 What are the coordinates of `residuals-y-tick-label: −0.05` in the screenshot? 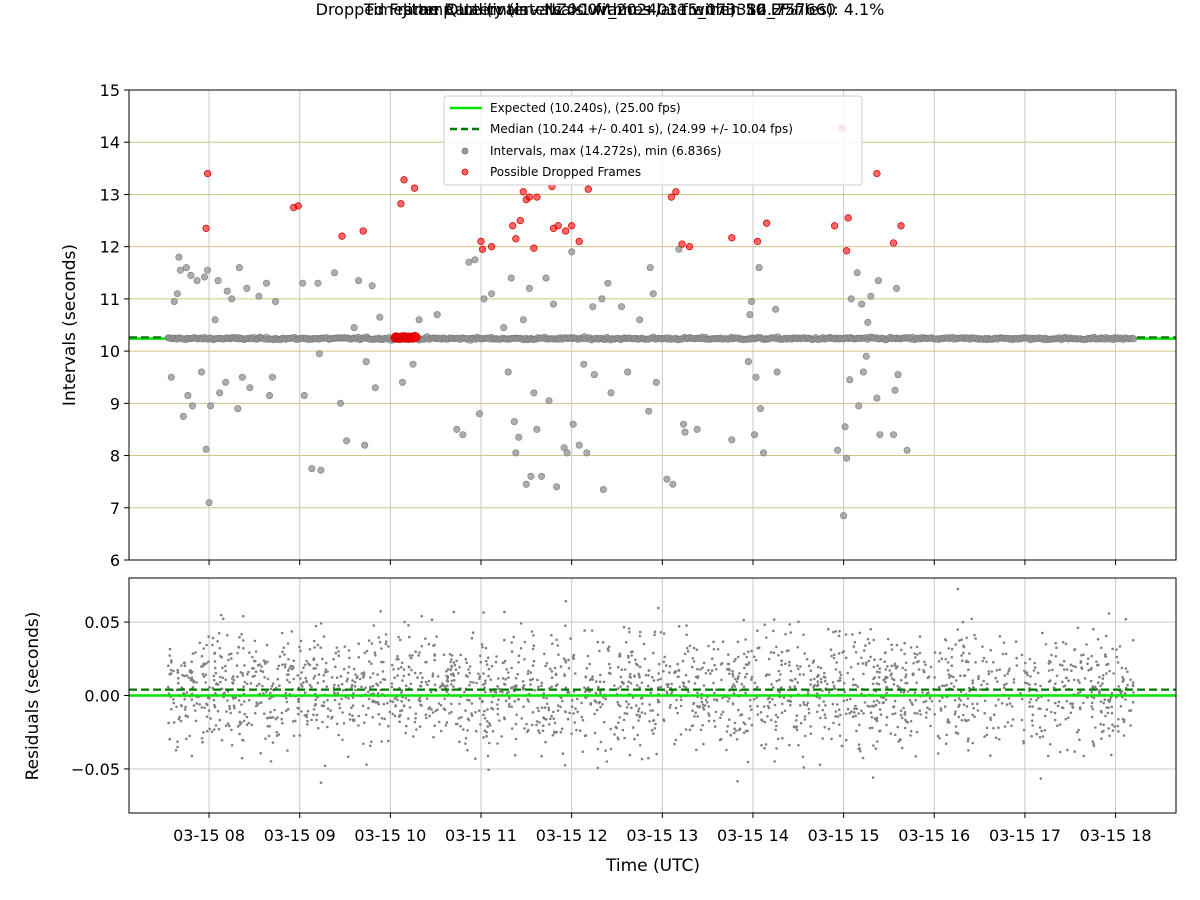 It's located at (95, 769).